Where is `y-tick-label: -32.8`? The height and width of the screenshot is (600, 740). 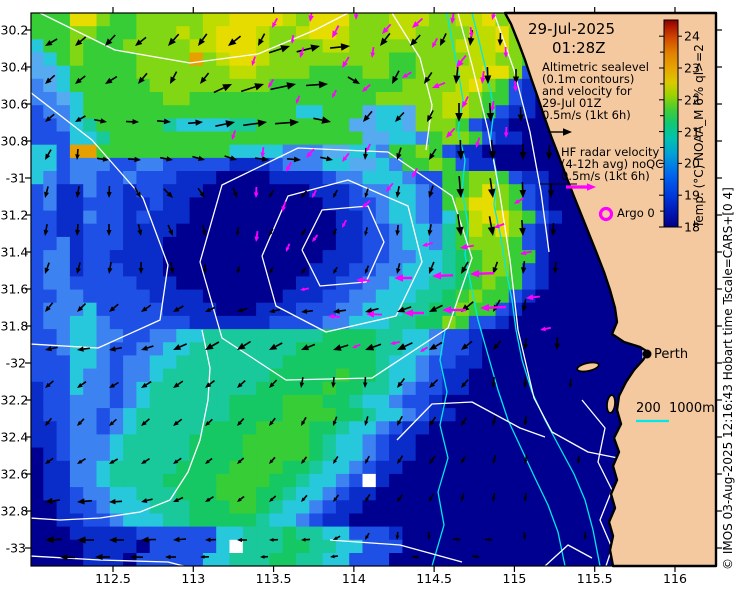 y-tick-label: -32.8 is located at coordinates (14, 511).